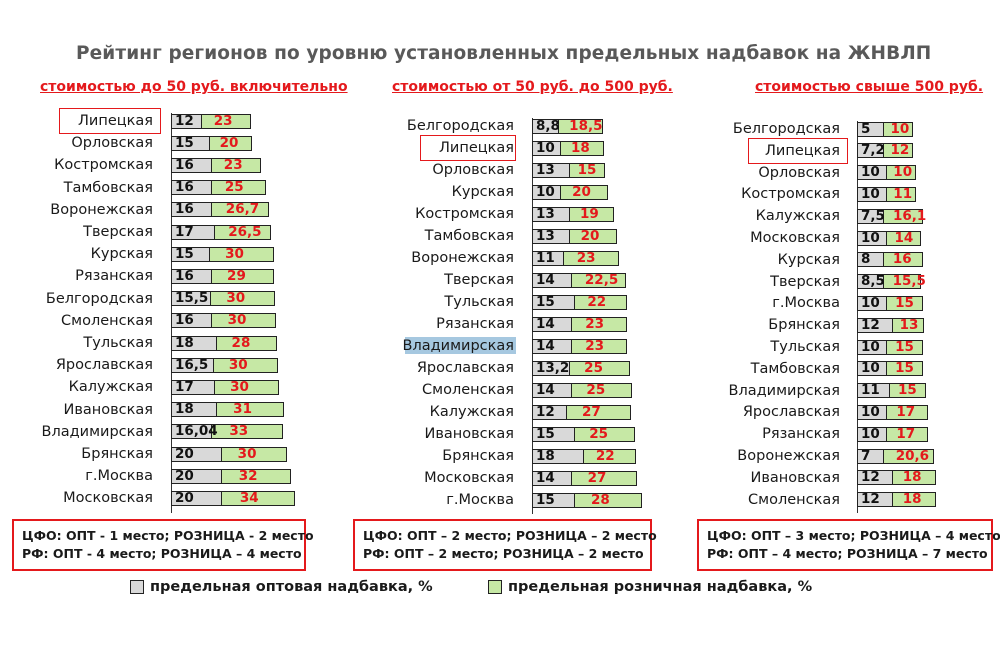 Image resolution: width=1000 pixels, height=667 pixels. Describe the element at coordinates (281, 587) in the screenshot. I see `legend-item-wholesale: предельная оптовая надбавка, %` at that location.